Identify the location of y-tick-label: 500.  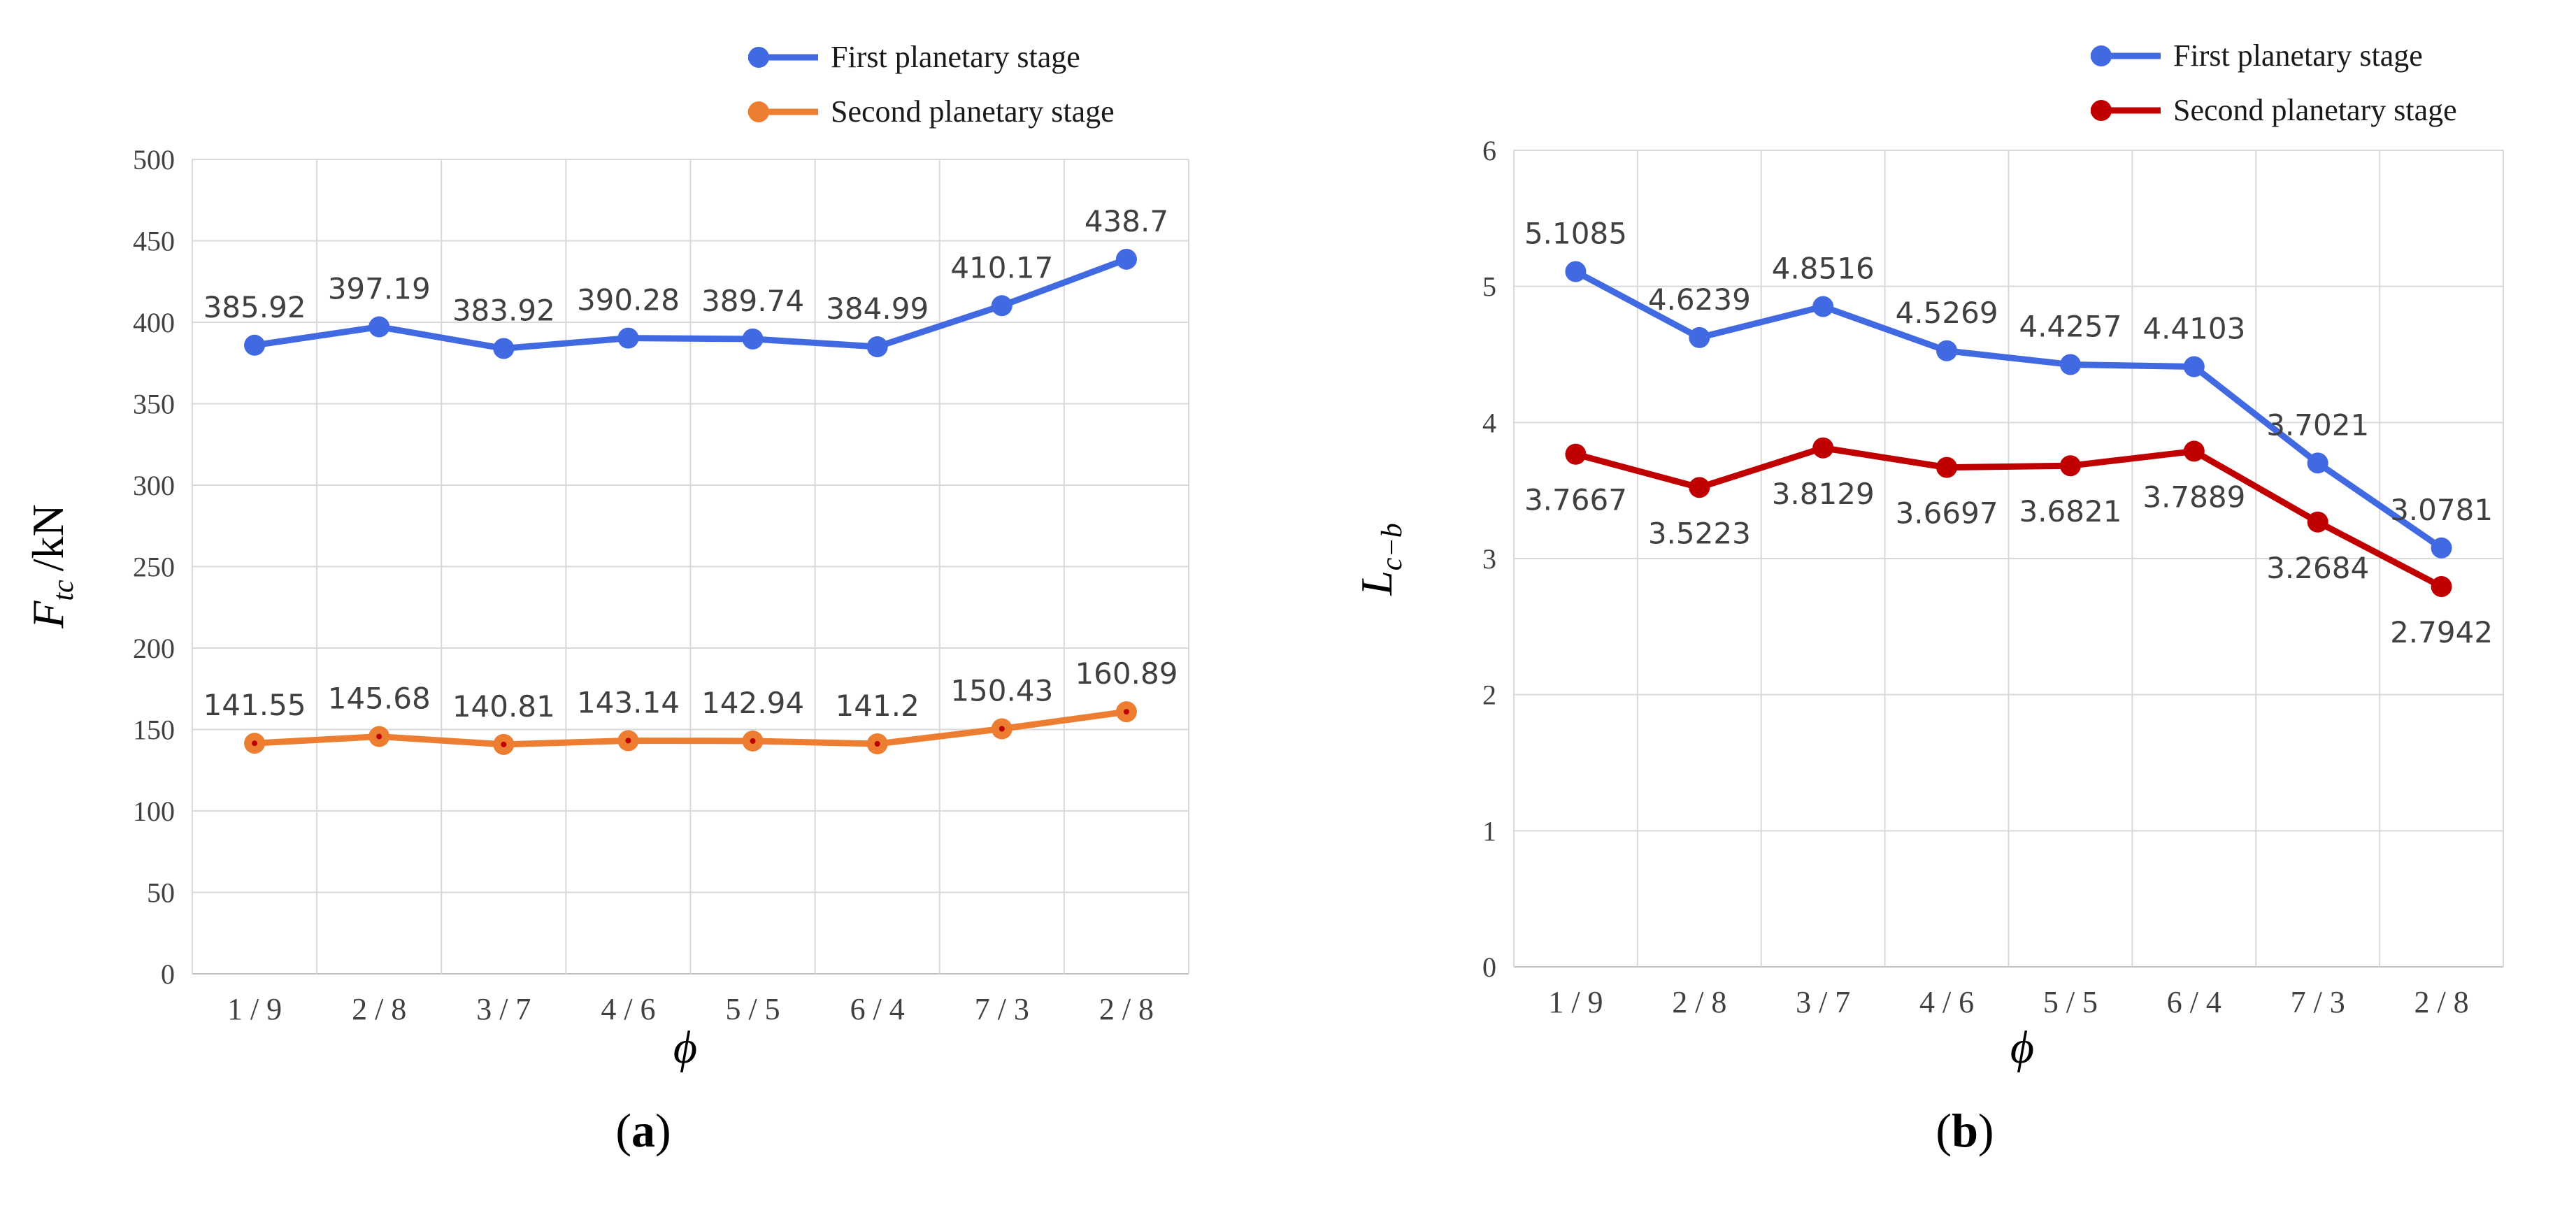
(154, 159).